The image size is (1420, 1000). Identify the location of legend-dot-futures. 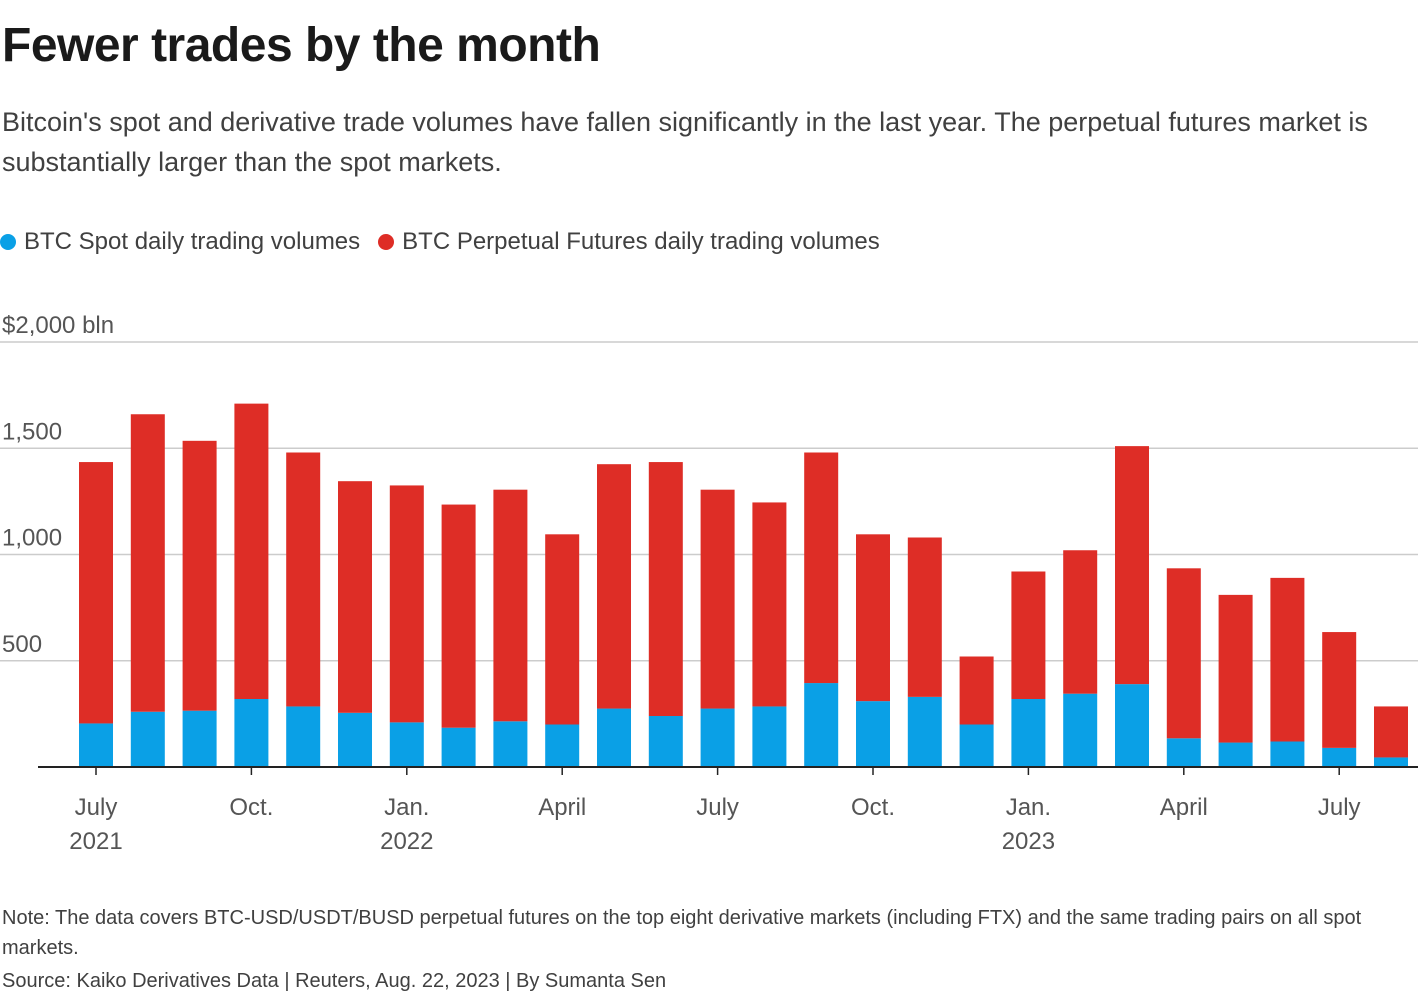
(386, 242).